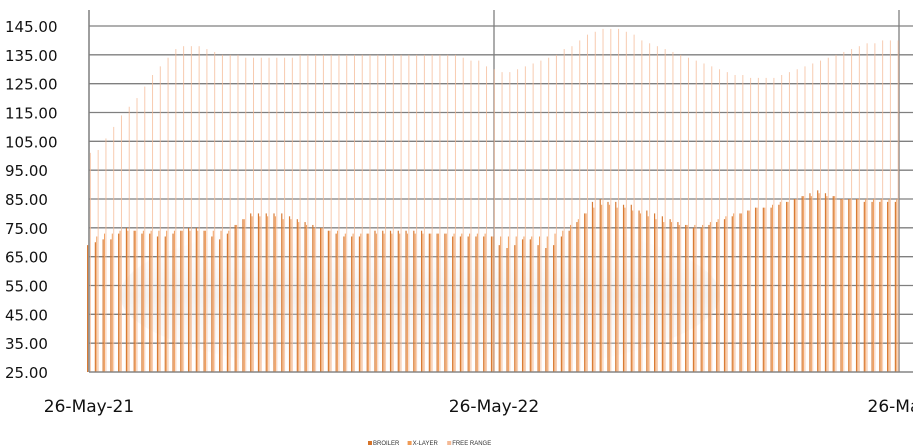 The width and height of the screenshot is (913, 448). What do you see at coordinates (26, 373) in the screenshot?
I see `y-tick-label: 25.00` at bounding box center [26, 373].